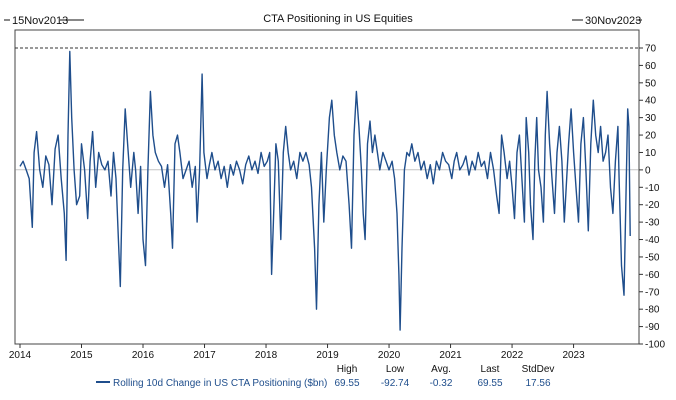  Describe the element at coordinates (651, 49) in the screenshot. I see `y-tick-label: 70` at that location.